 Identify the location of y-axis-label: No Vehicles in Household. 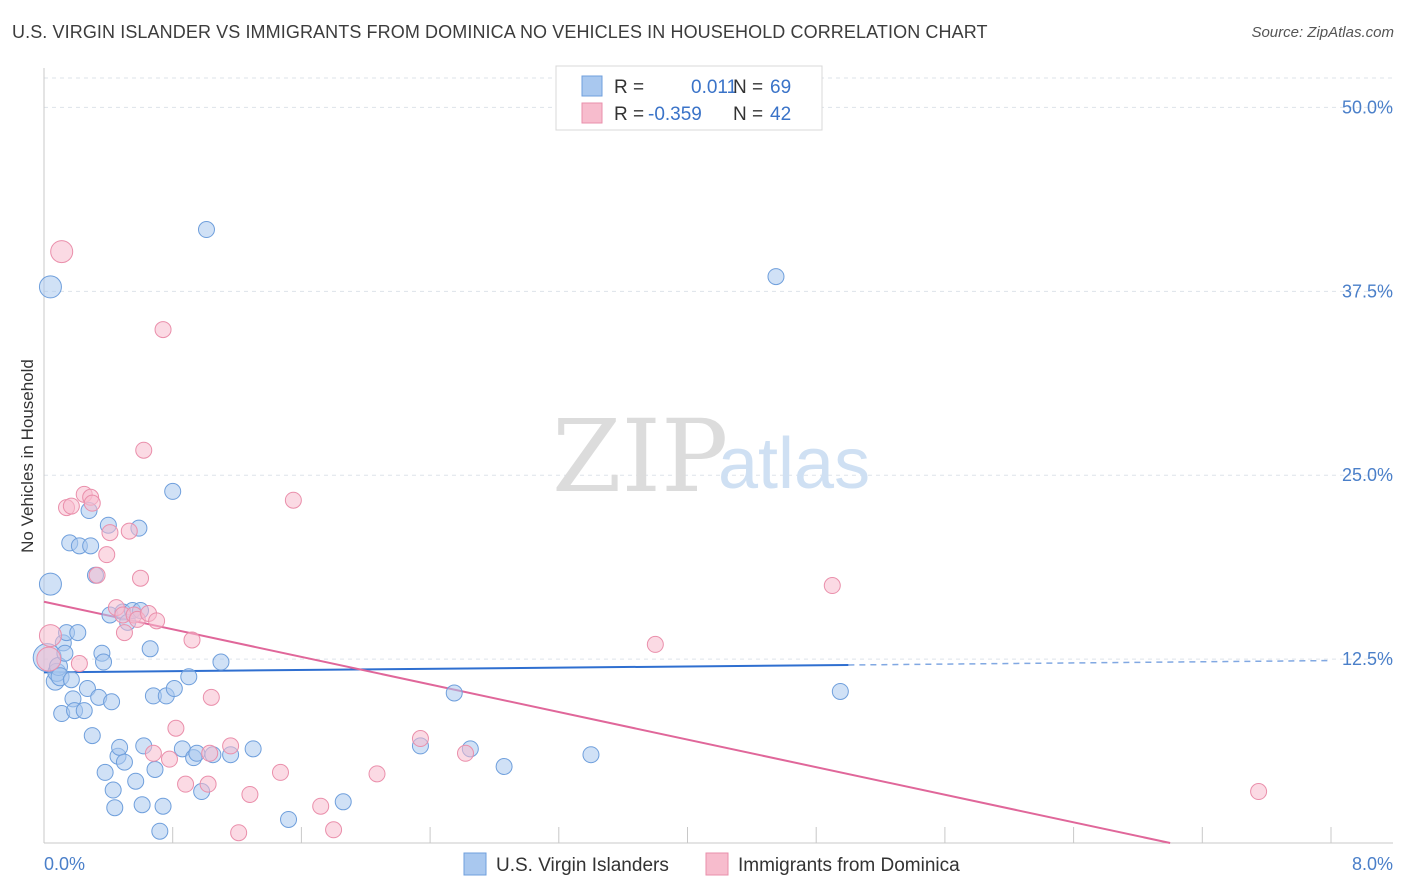
(27, 456).